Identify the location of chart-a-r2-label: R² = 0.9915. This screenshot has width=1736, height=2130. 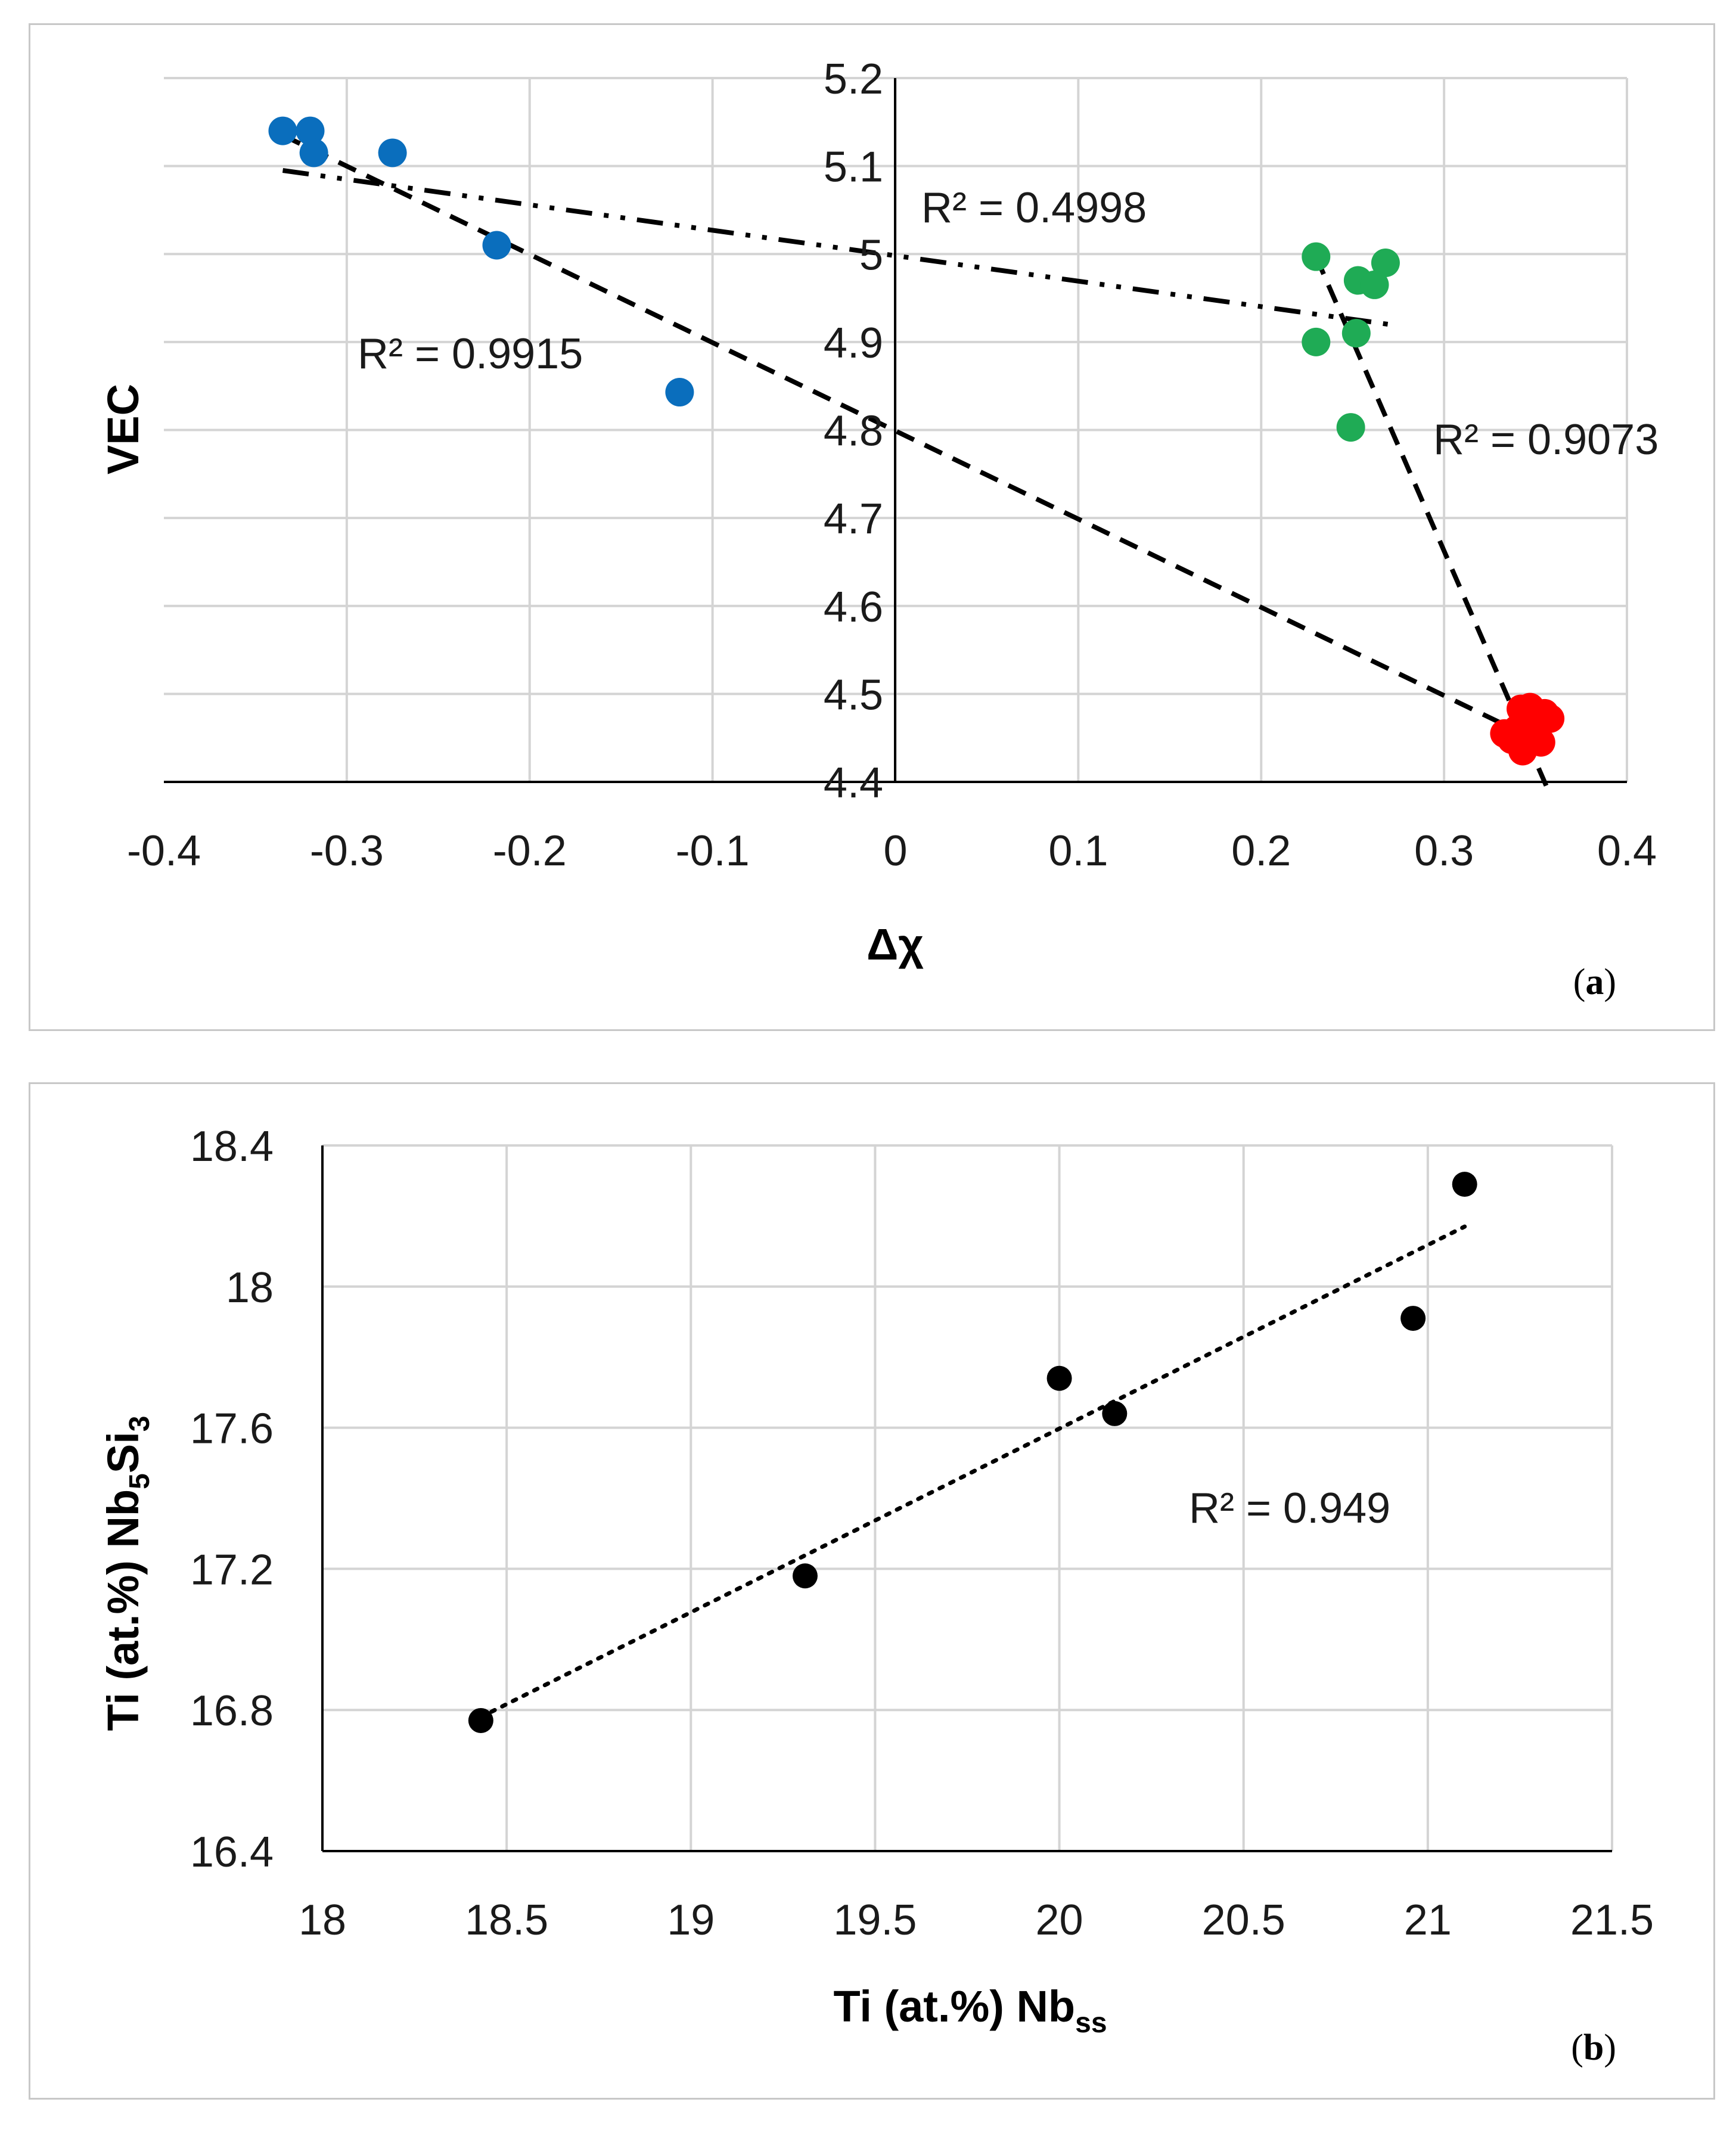
(470, 354).